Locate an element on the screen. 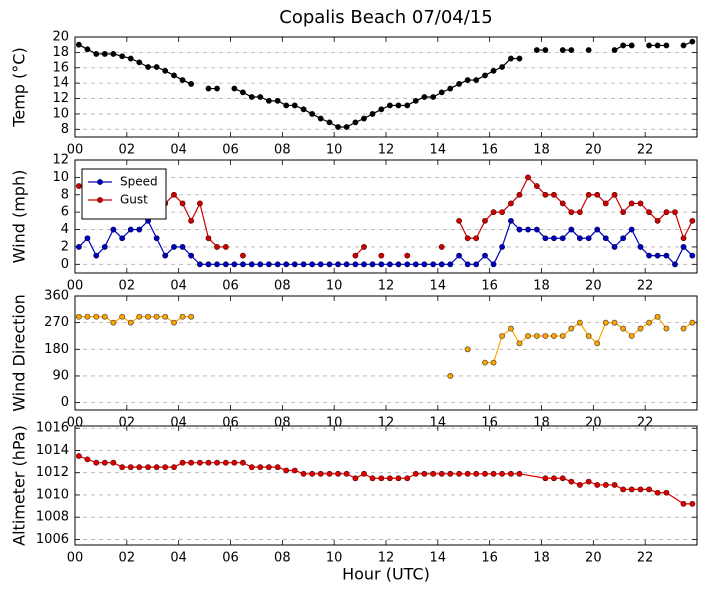 This screenshot has height=594, width=705. x-tick-label: 08 is located at coordinates (282, 423).